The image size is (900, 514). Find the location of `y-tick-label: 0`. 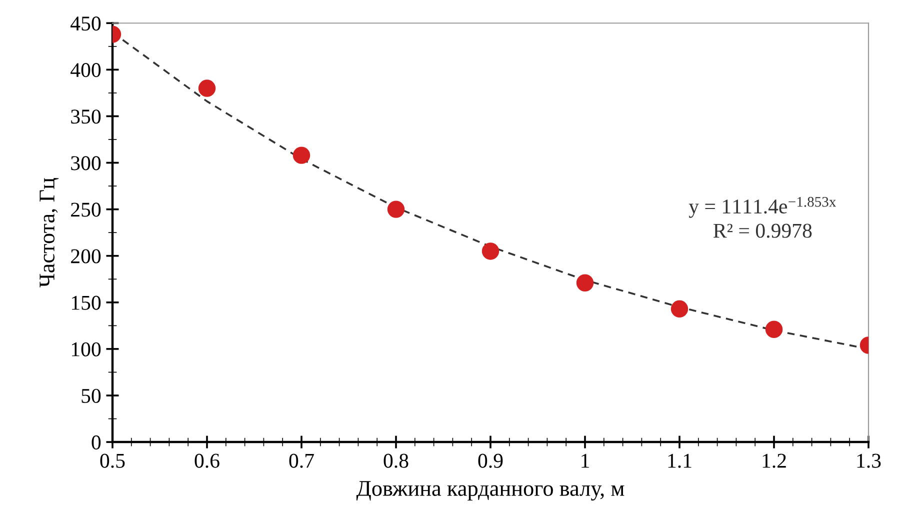

y-tick-label: 0 is located at coordinates (96, 442).